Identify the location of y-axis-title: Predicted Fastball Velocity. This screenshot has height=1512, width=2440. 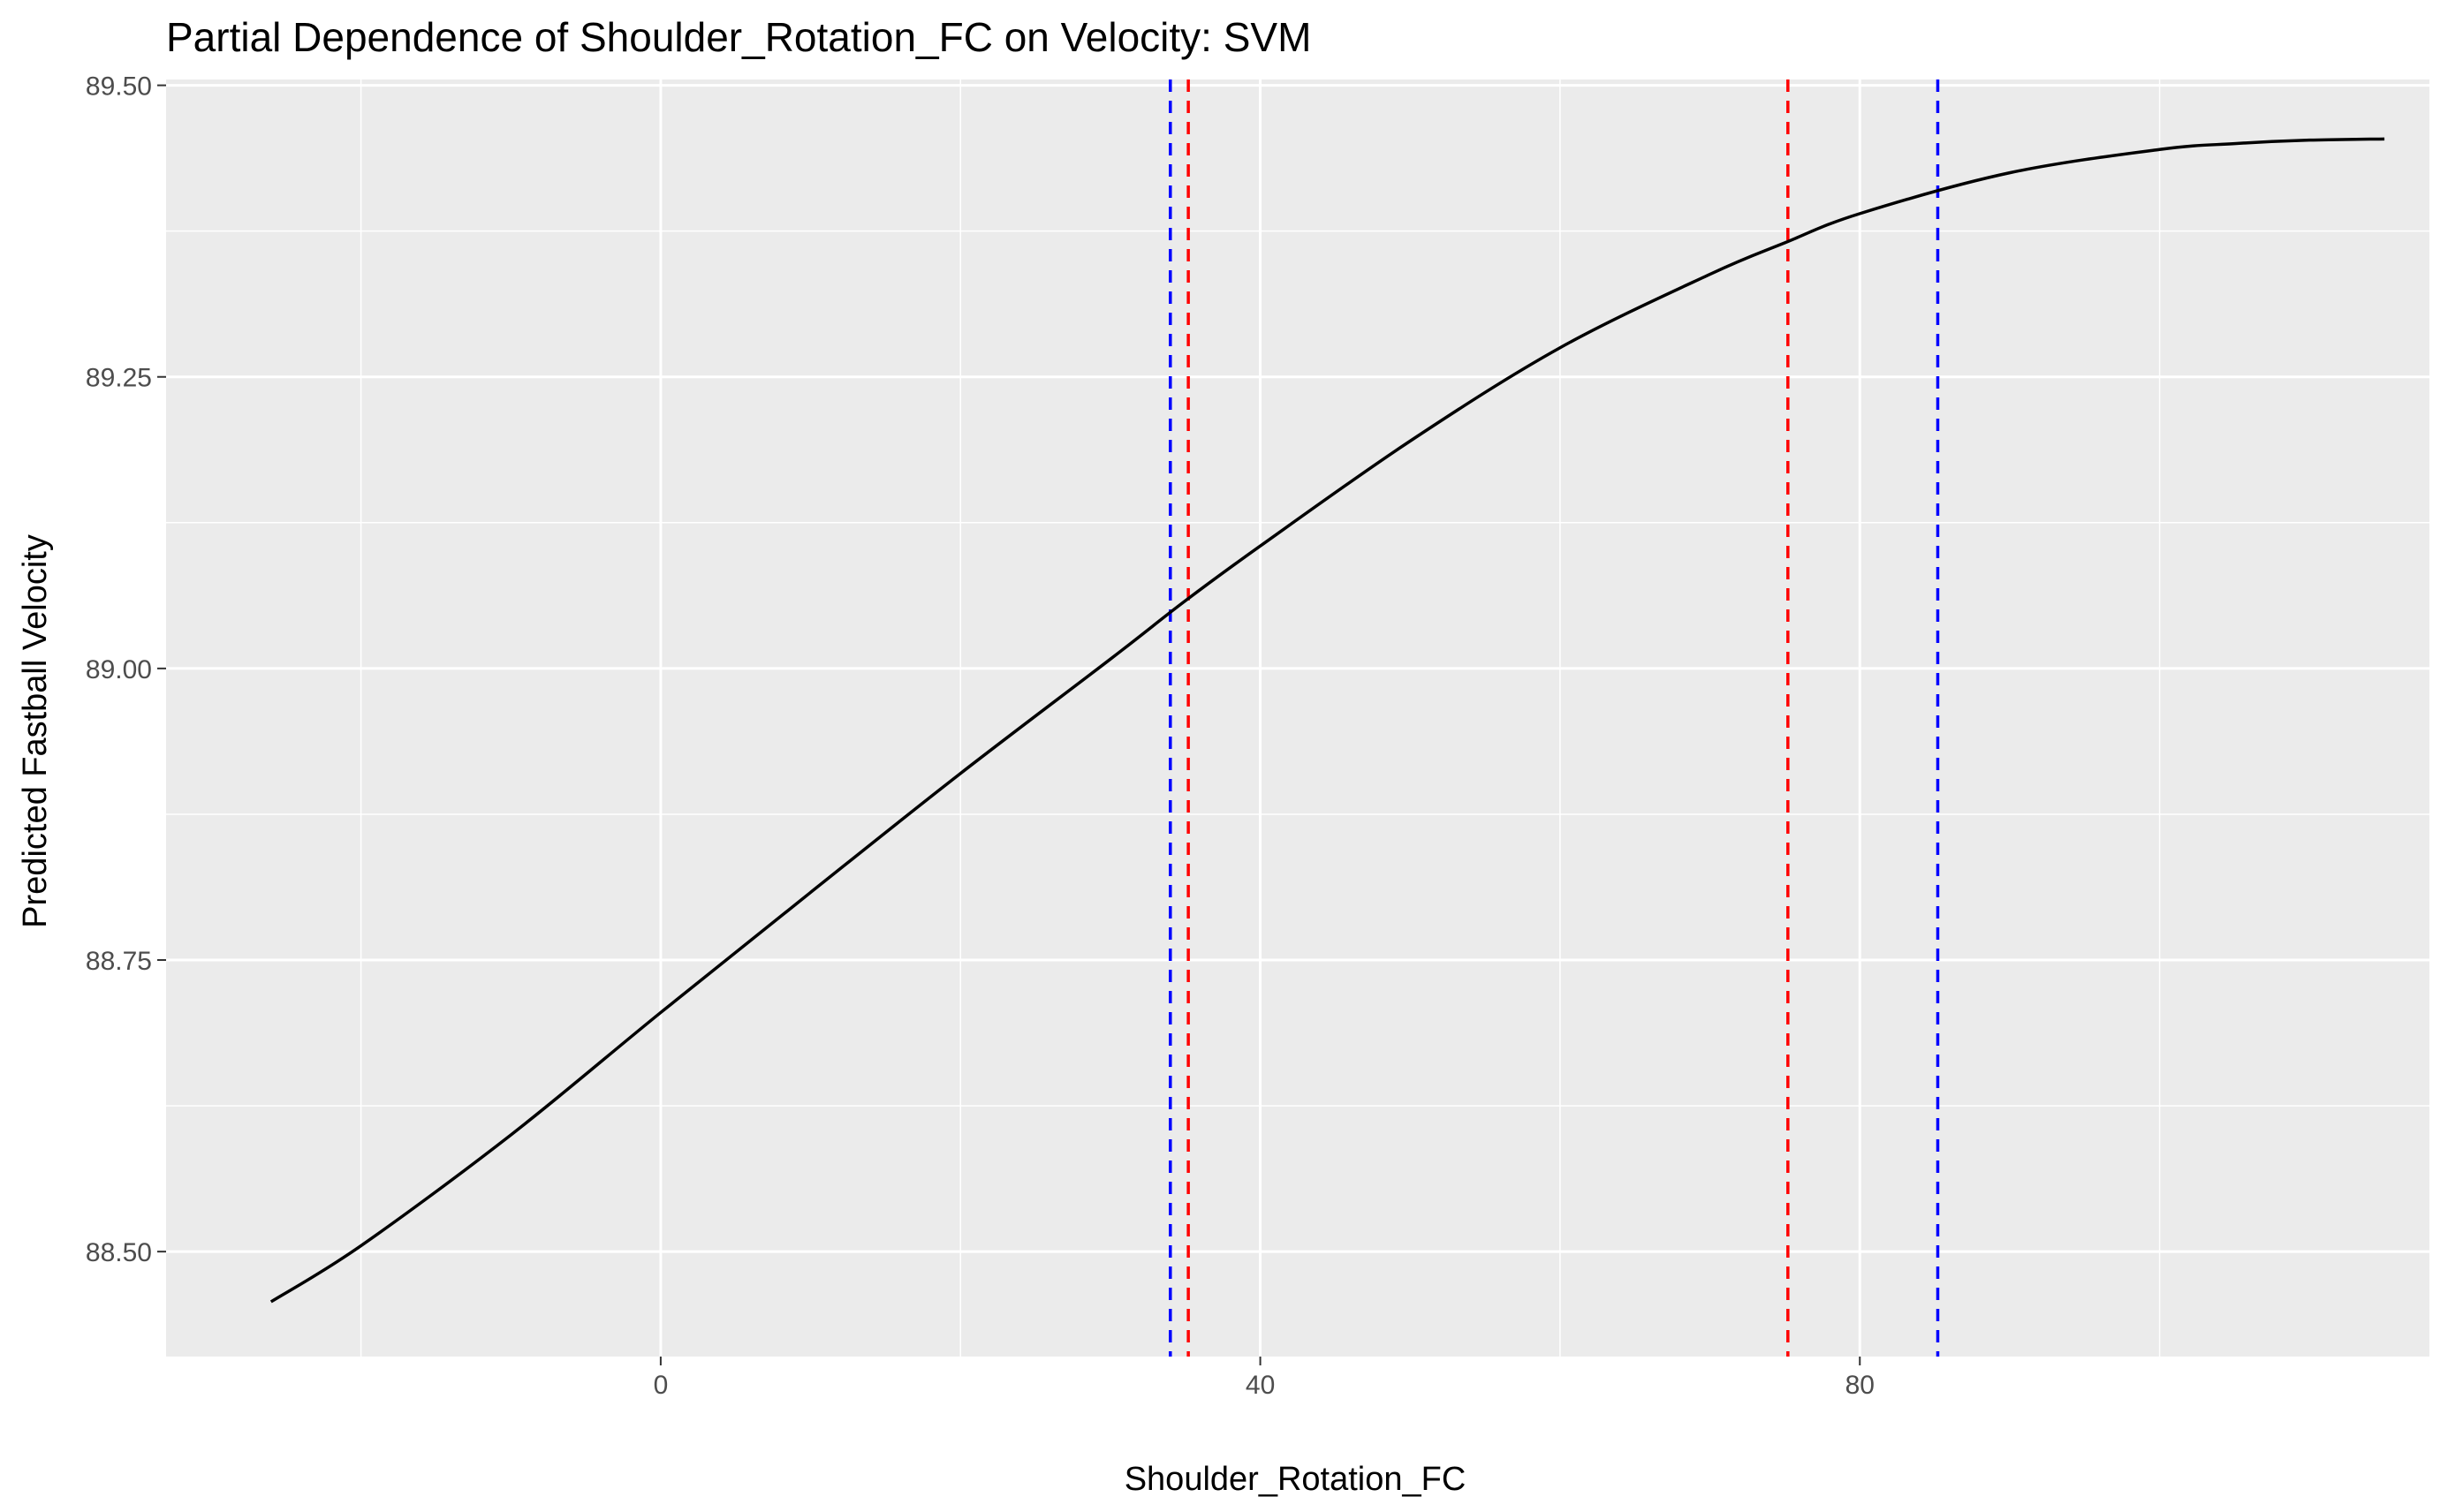
(35, 731).